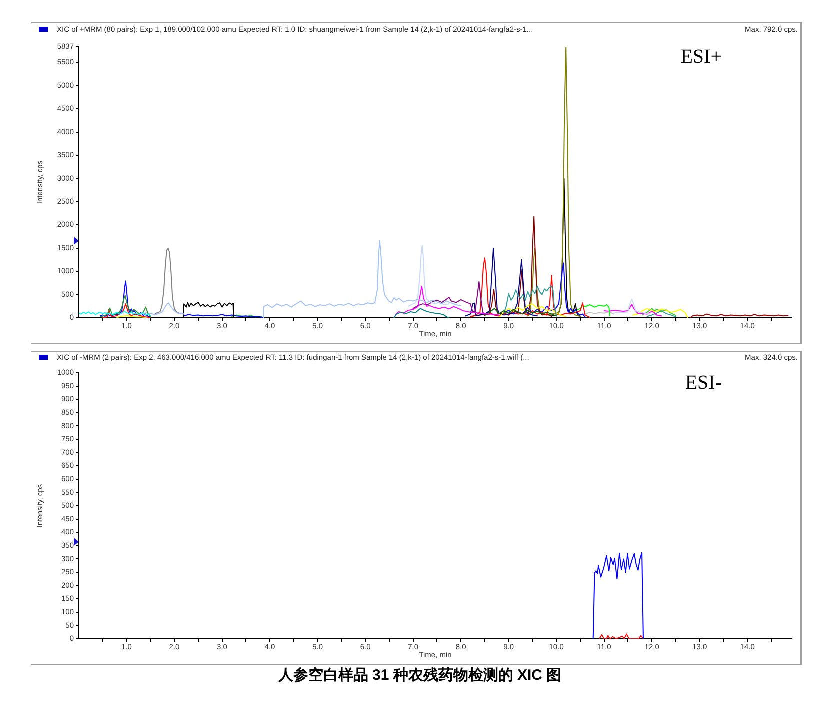  What do you see at coordinates (703, 383) in the screenshot?
I see `annotation: ESI-` at bounding box center [703, 383].